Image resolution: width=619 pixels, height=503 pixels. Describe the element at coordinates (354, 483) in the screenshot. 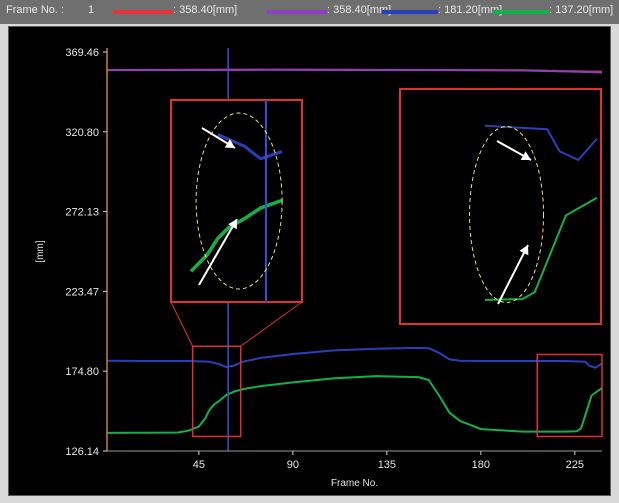

I see `x-axis-label: Frame No.` at that location.